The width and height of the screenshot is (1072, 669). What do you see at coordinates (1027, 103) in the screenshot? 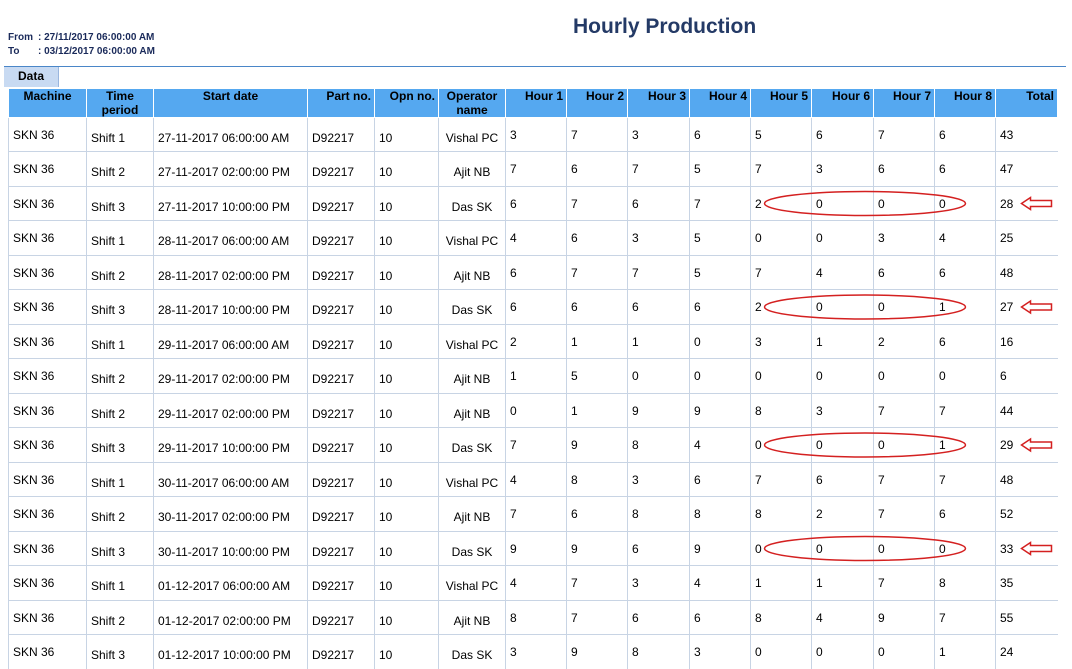
I see `column-header: Total` at bounding box center [1027, 103].